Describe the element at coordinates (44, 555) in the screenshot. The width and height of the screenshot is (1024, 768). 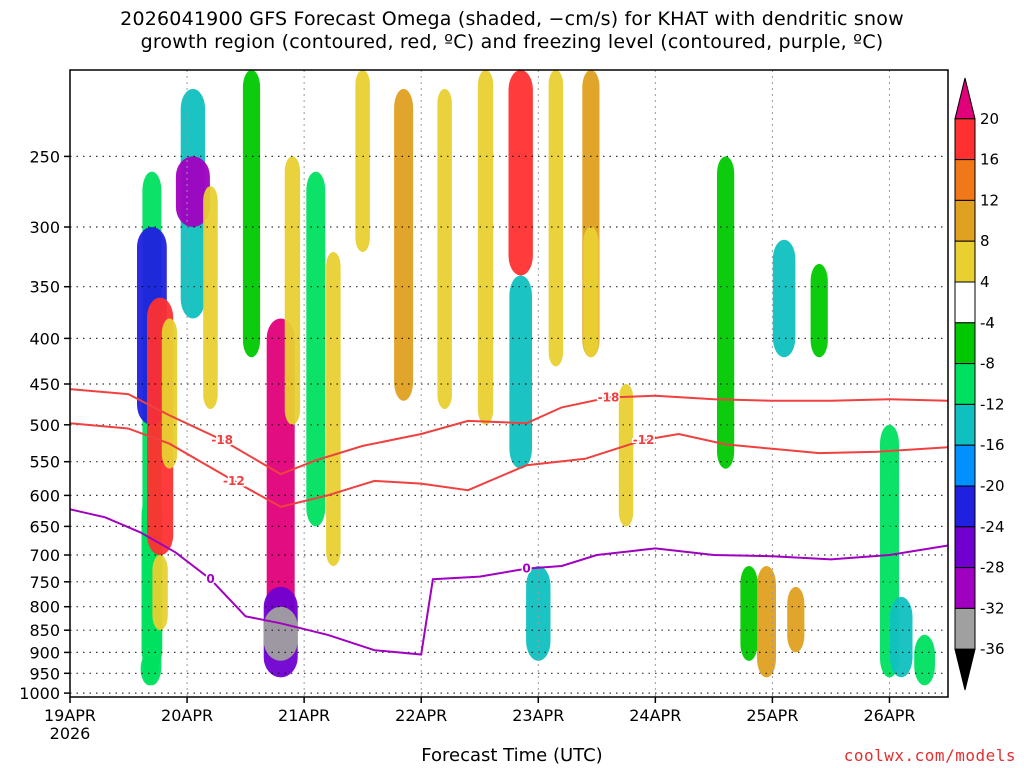
I see `y-tick-label-700: 700` at that location.